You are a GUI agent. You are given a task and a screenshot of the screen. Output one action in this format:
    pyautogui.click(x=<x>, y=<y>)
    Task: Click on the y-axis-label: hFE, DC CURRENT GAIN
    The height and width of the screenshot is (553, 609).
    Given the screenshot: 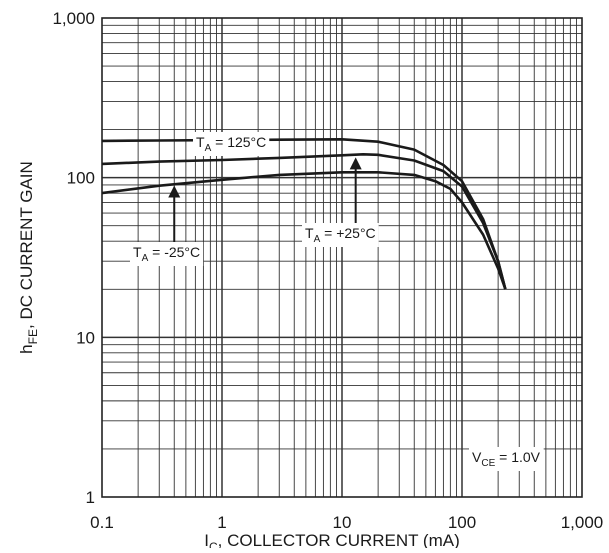 What is the action you would take?
    pyautogui.click(x=28, y=257)
    